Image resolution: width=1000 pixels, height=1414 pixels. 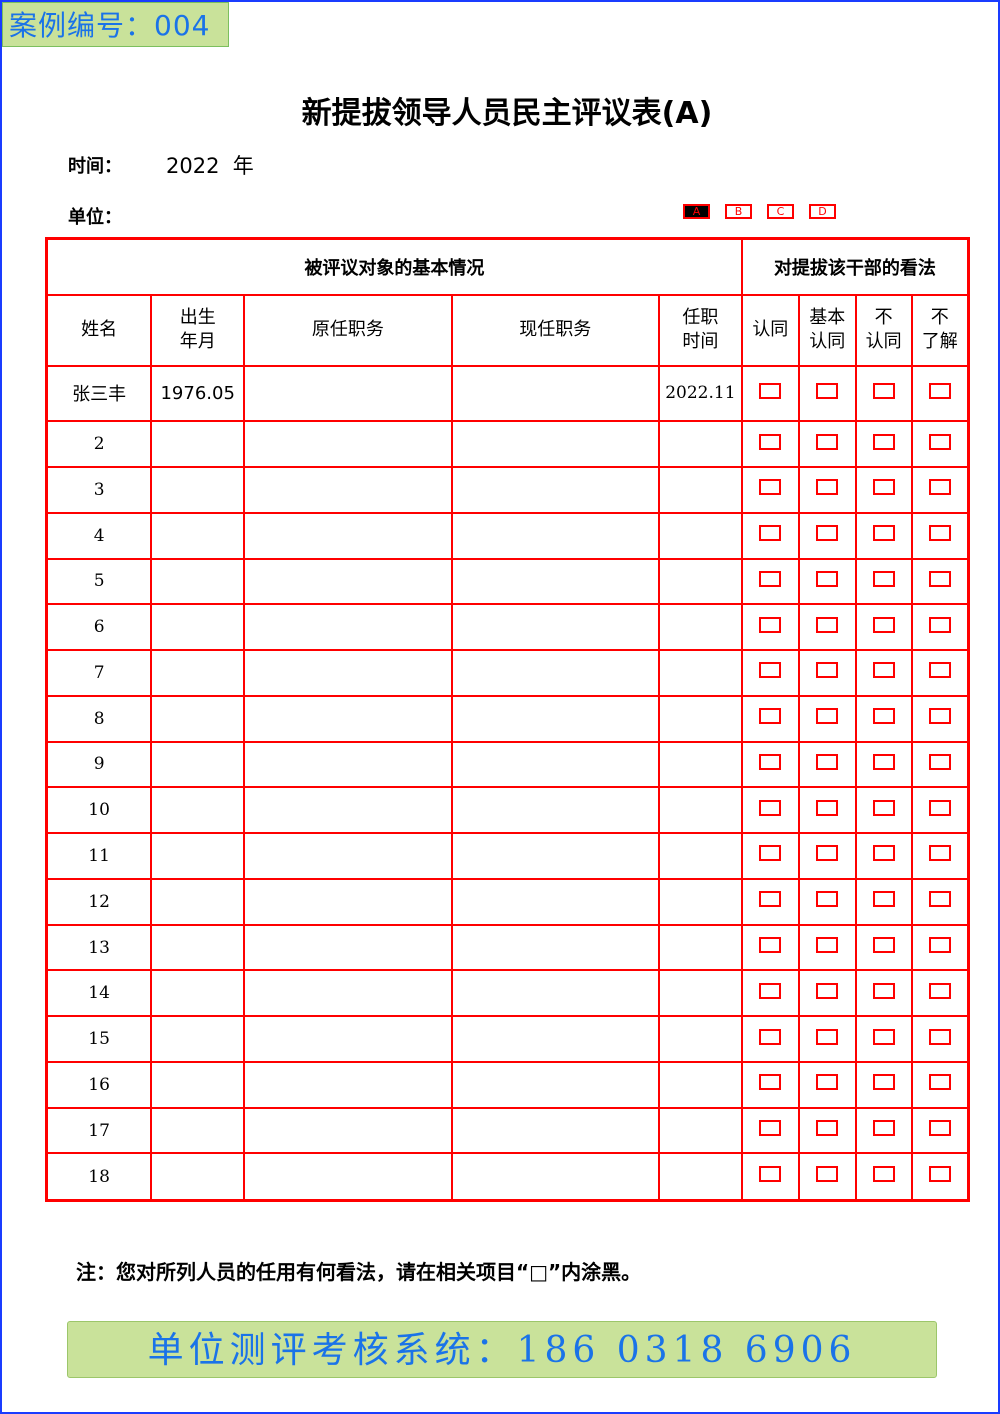 I want to click on cell-name: 张三丰, so click(x=99, y=393).